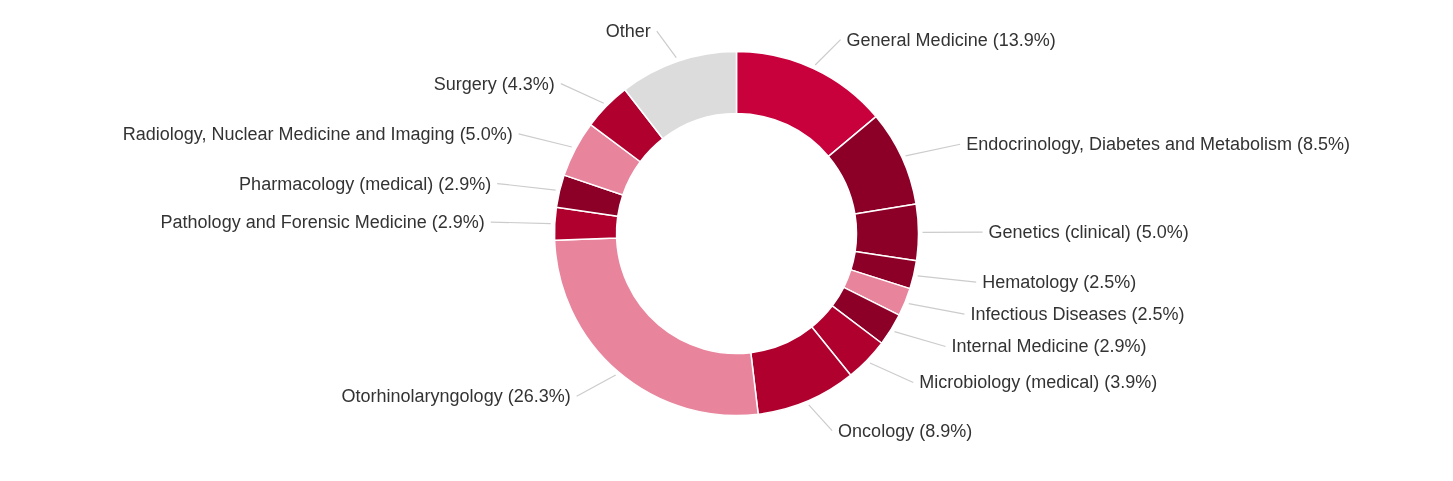 This screenshot has height=481, width=1453. Describe the element at coordinates (1088, 232) in the screenshot. I see `slice-label: Genetics (clinical) (5.0%)` at that location.